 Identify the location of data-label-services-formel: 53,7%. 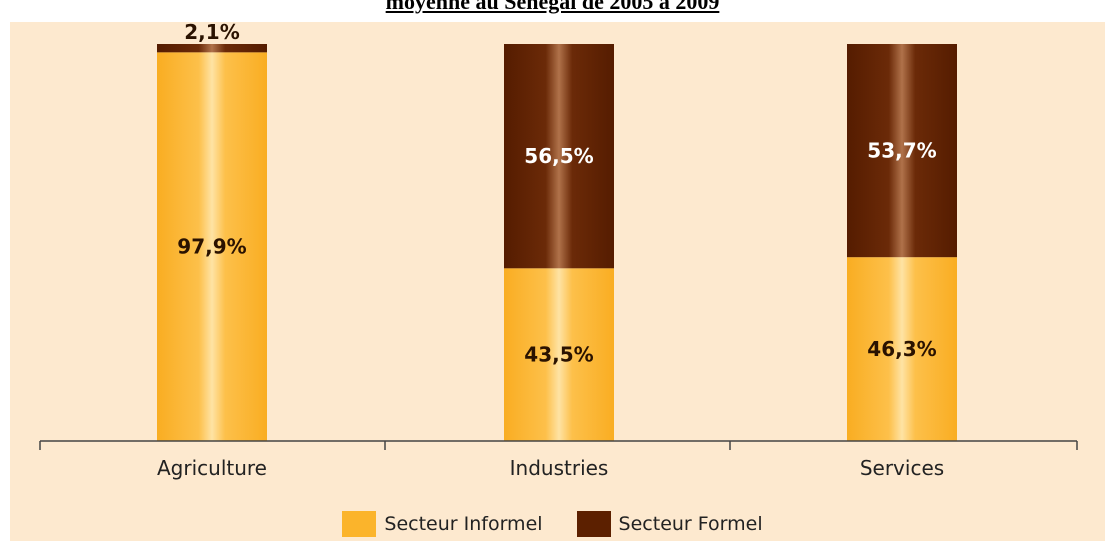
(901, 151).